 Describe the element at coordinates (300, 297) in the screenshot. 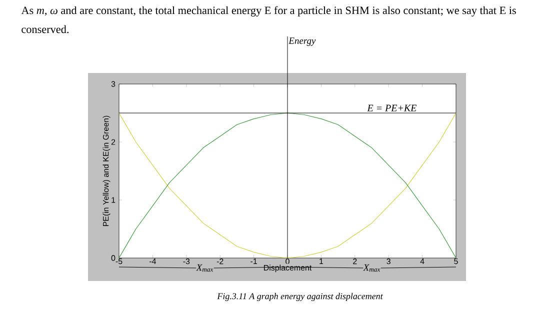

I see `caption: Fig.3.11 A graph energy against displacement` at that location.